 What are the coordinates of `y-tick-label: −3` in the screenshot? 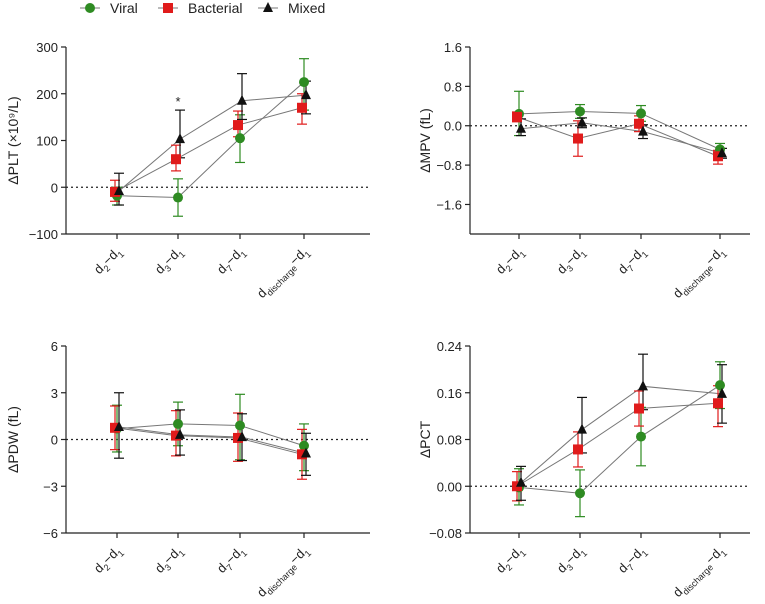 It's located at (50, 486).